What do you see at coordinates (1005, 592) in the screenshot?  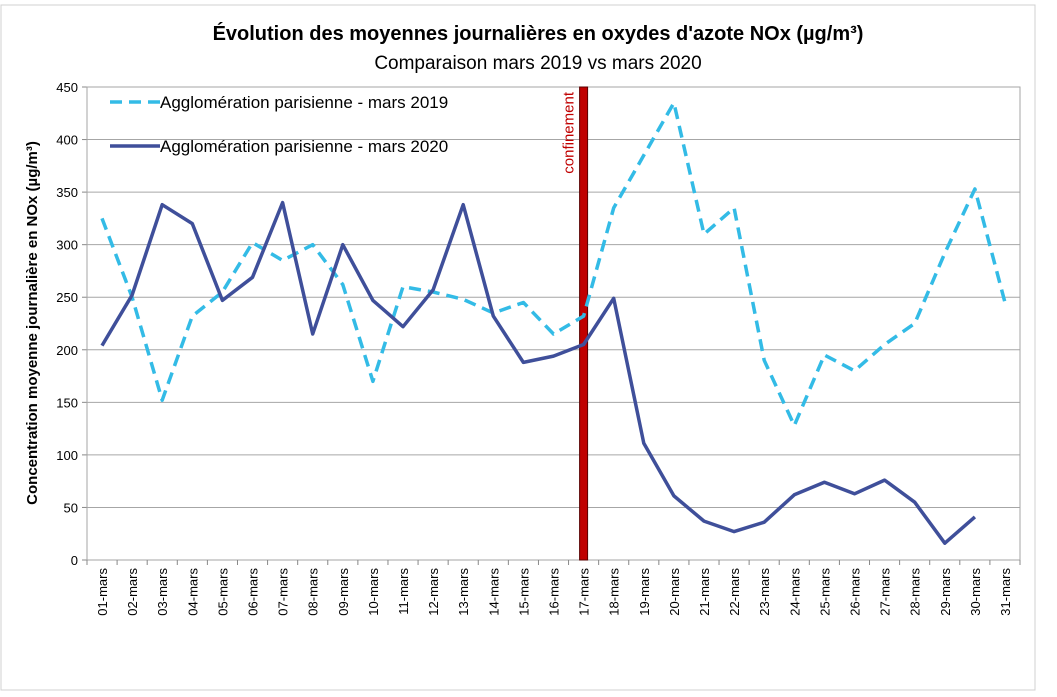 I see `x-tick-label: 31-mars` at bounding box center [1005, 592].